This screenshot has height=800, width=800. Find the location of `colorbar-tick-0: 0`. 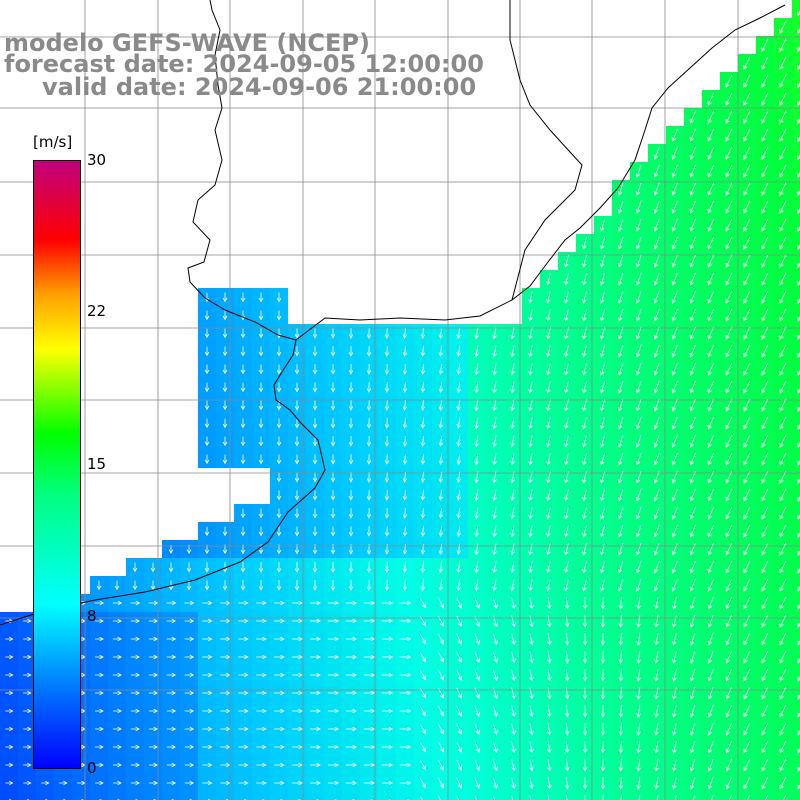

colorbar-tick-0: 0 is located at coordinates (92, 768).